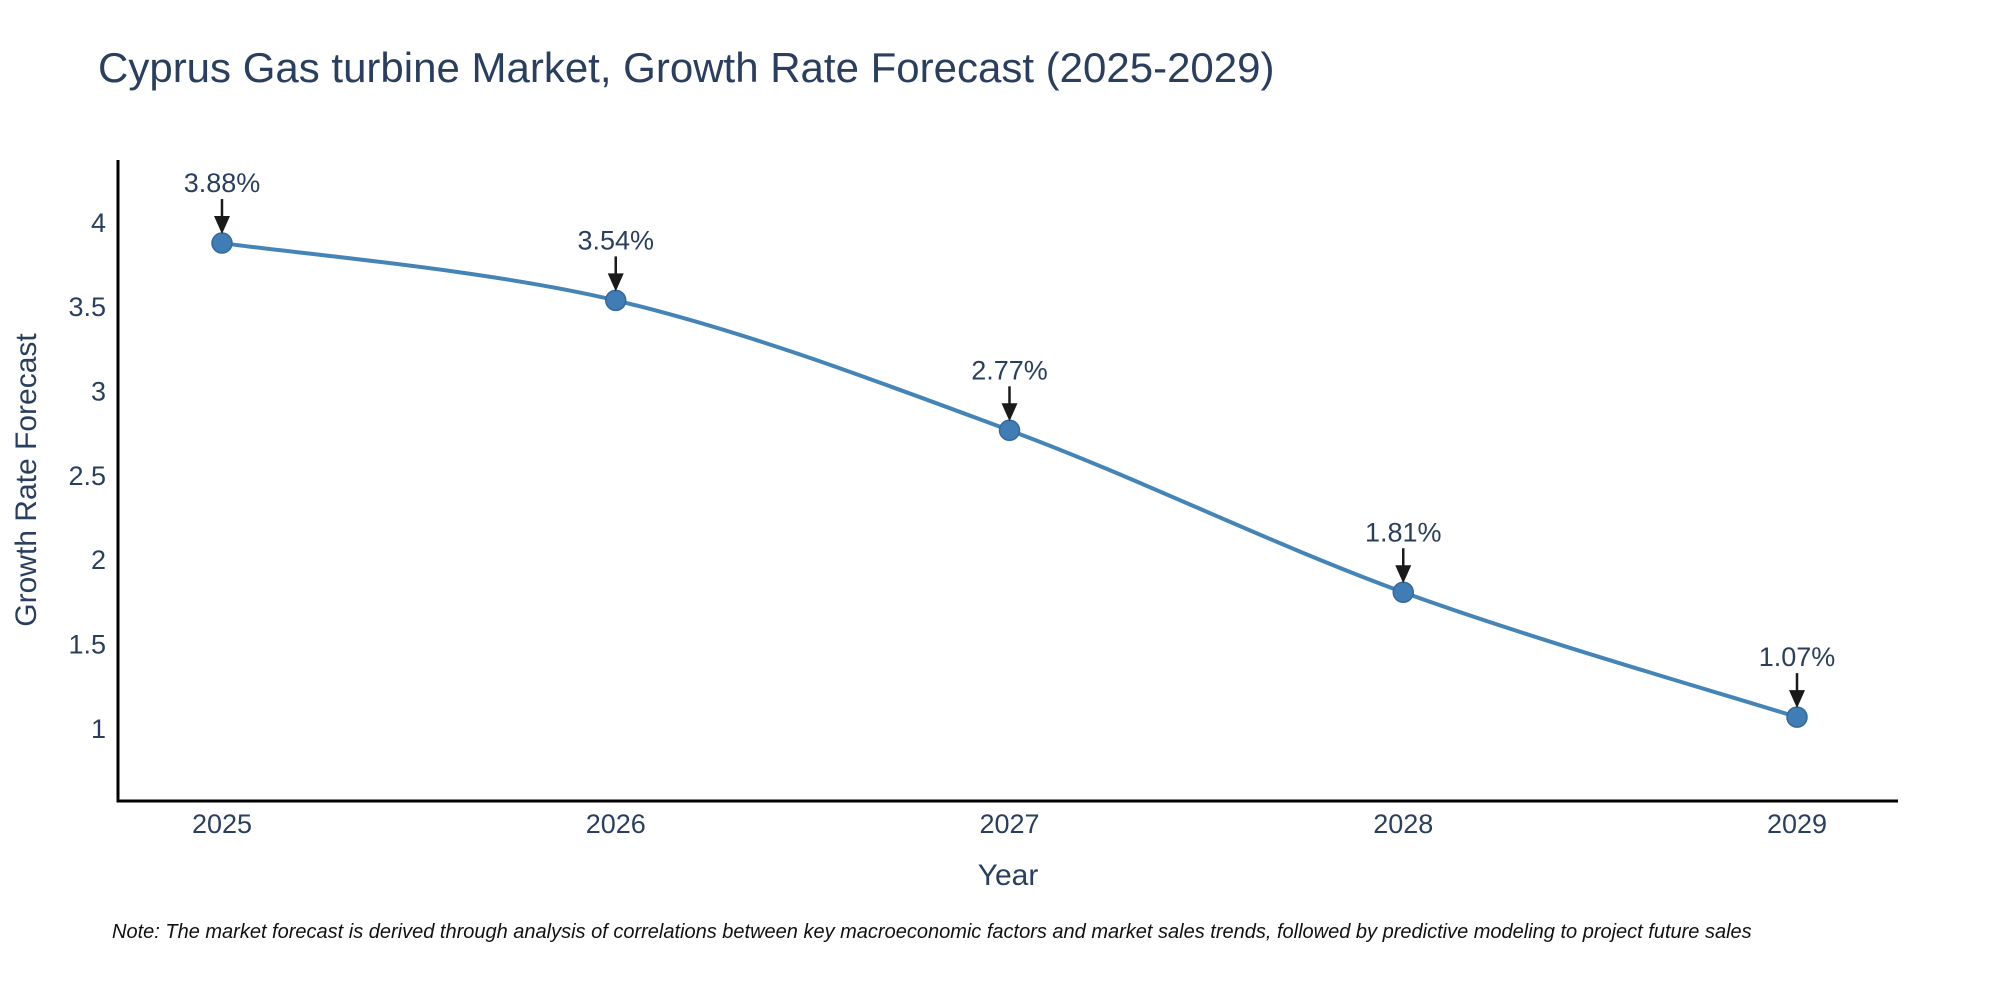 The width and height of the screenshot is (2000, 1000). What do you see at coordinates (222, 183) in the screenshot?
I see `data-point-label: 3.88%` at bounding box center [222, 183].